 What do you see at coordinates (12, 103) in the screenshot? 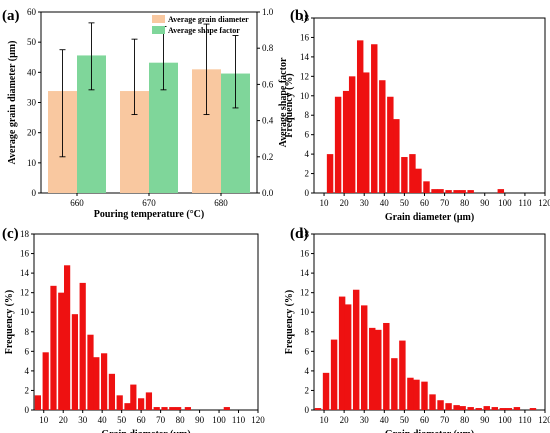
I see `y-axis-label-left: Average grain diameter (μm)` at bounding box center [12, 103].